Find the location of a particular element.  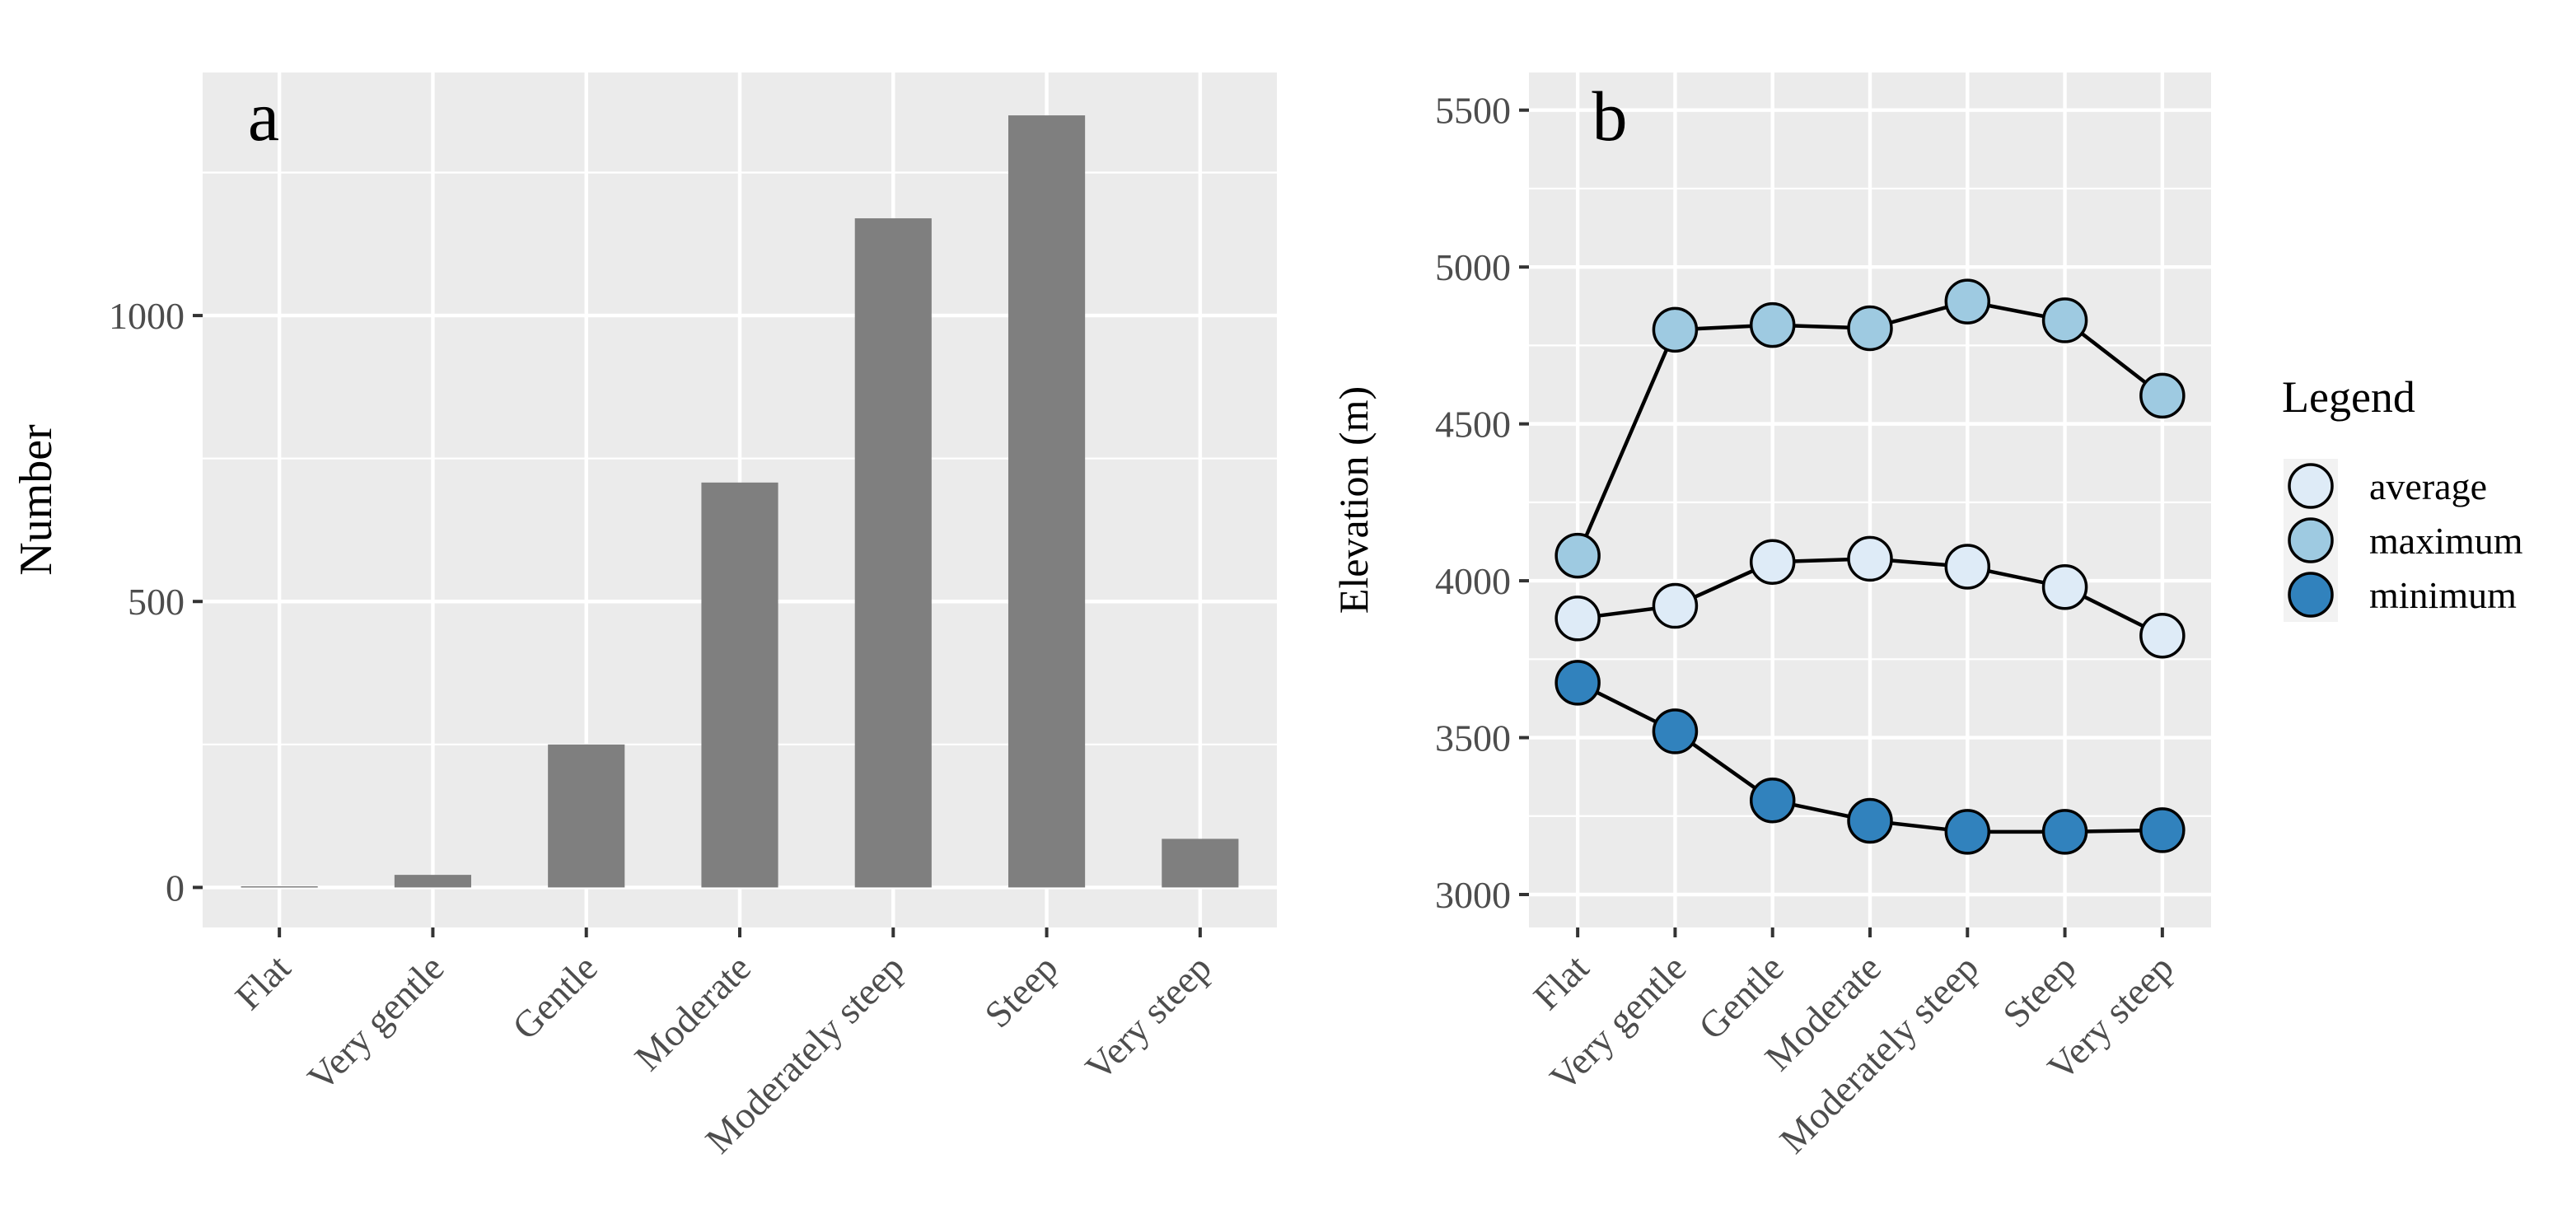

legend-label-minimum: minimum is located at coordinates (2443, 595).